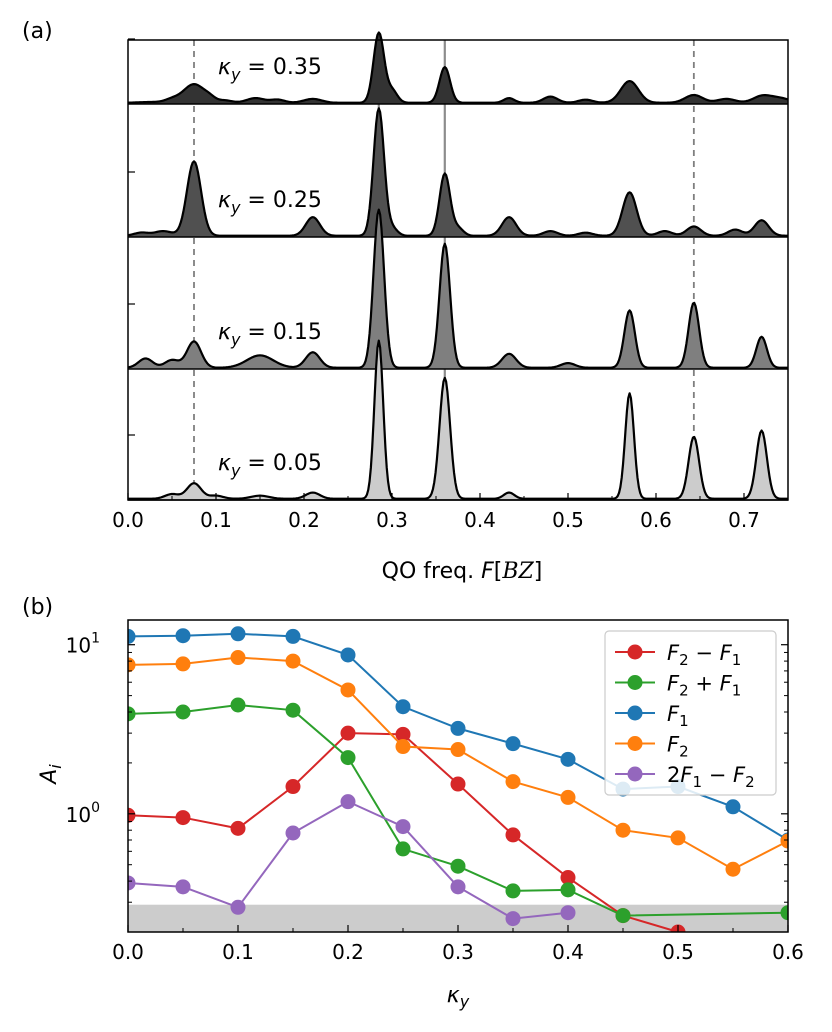 The width and height of the screenshot is (832, 1032). What do you see at coordinates (744, 520) in the screenshot?
I see `x-tick-label-7: 0.7` at bounding box center [744, 520].